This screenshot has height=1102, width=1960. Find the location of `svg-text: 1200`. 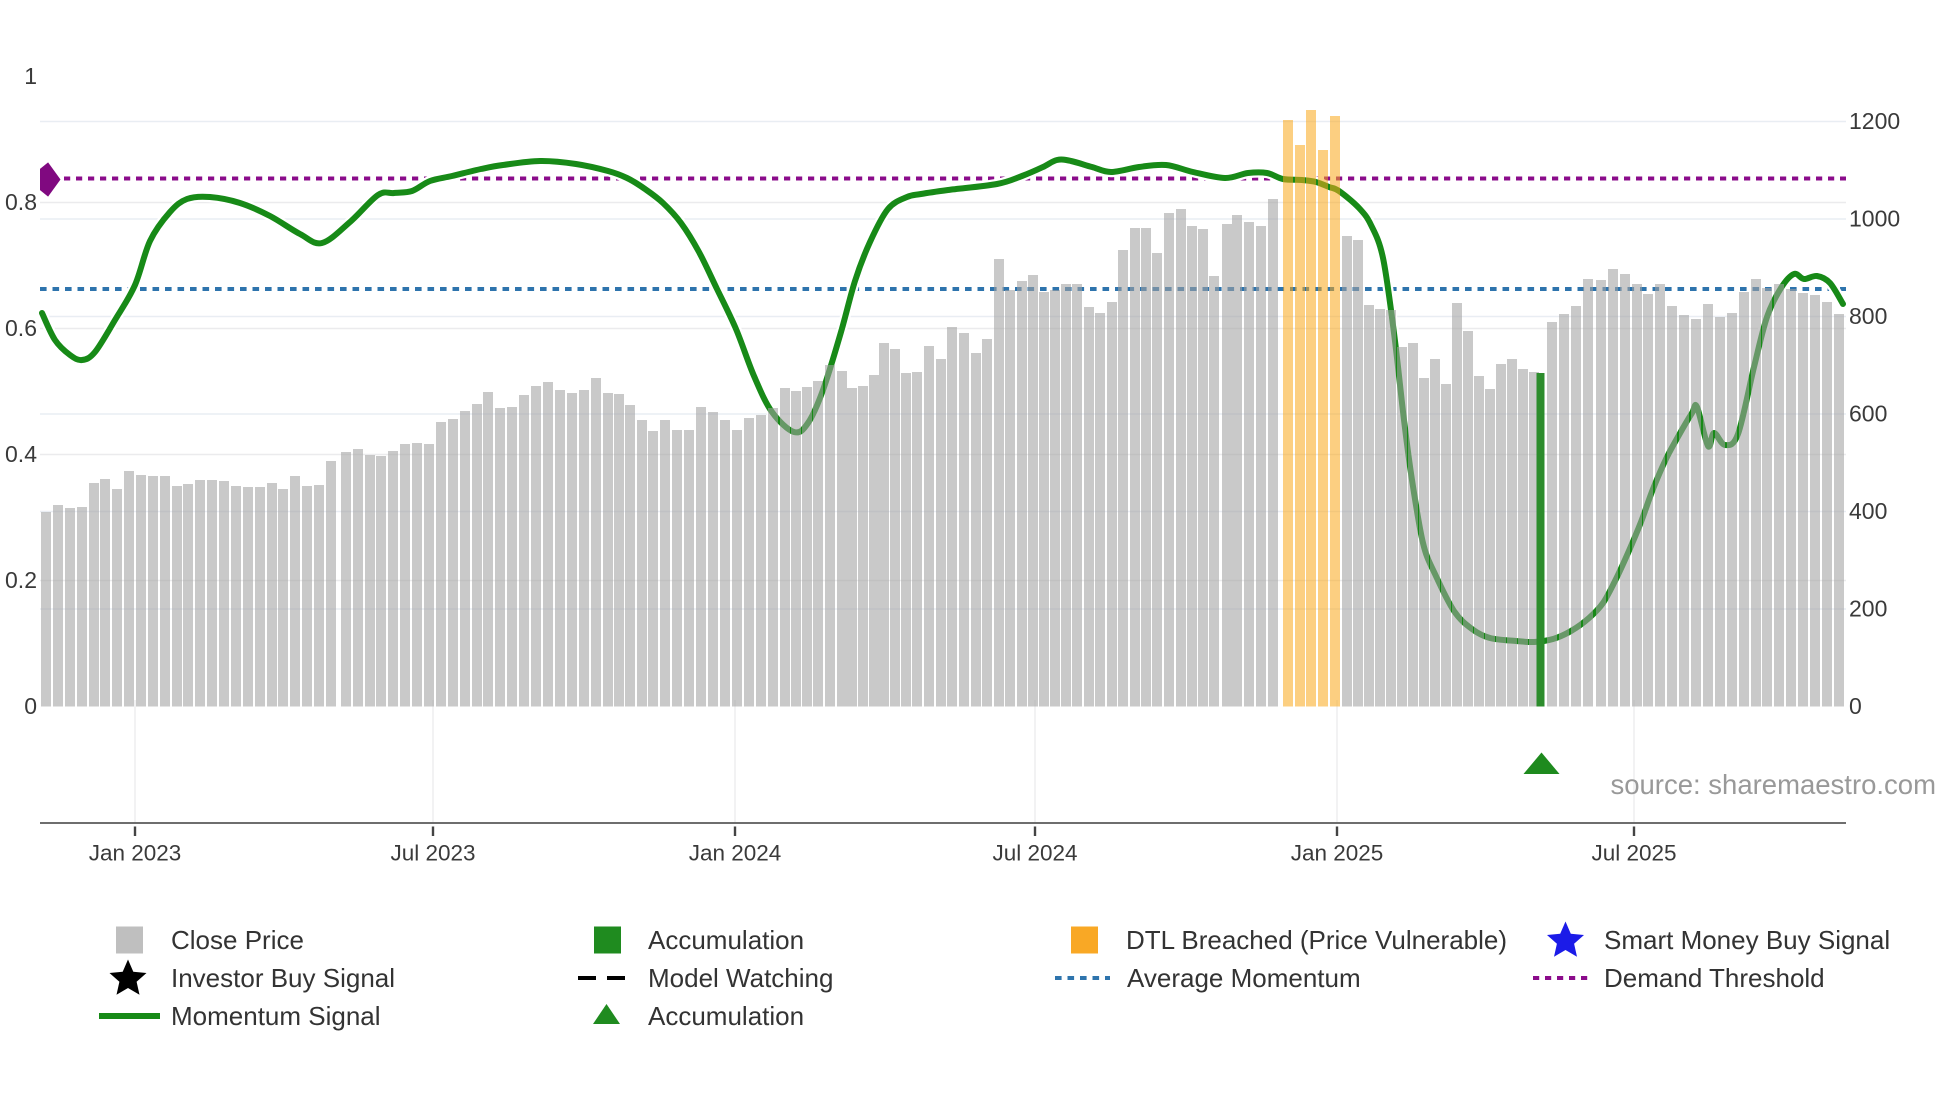

svg-text: 1200 is located at coordinates (1874, 121).